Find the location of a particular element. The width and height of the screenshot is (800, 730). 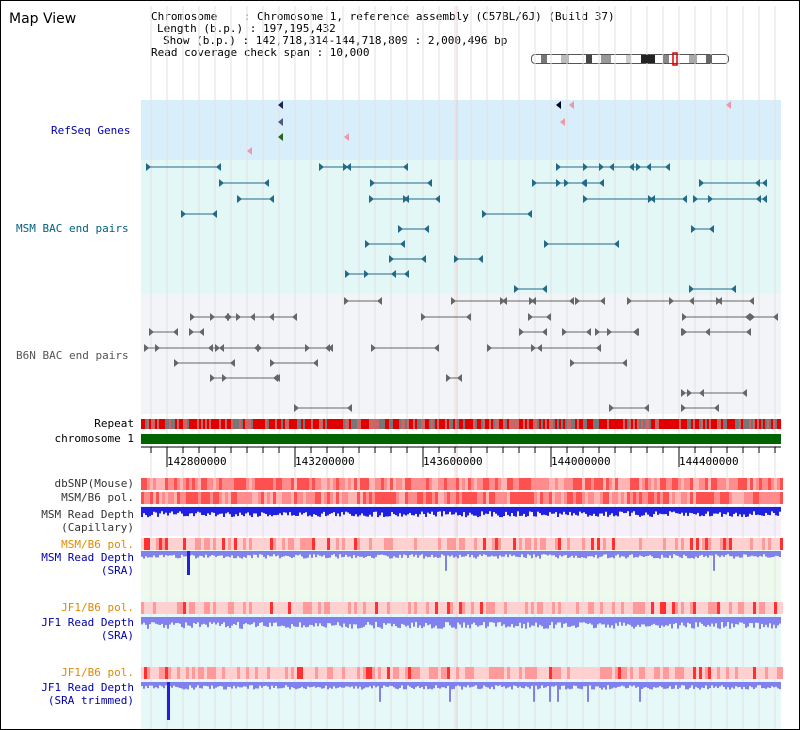

label-msm-read-depth-sra: MSM Read Depth (SRA) is located at coordinates (87, 564).